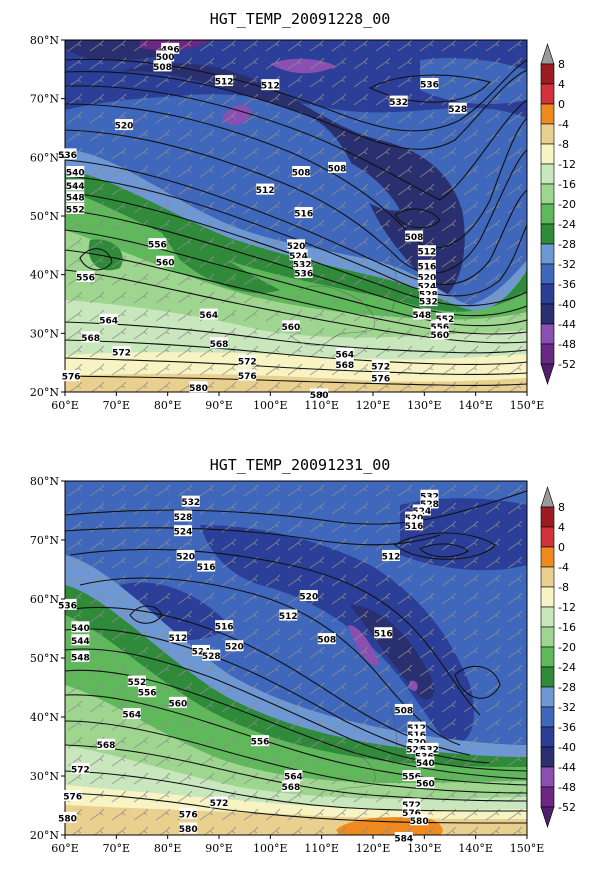 This screenshot has width=600, height=887. What do you see at coordinates (425, 785) in the screenshot?
I see `svg-text: 560` at bounding box center [425, 785].